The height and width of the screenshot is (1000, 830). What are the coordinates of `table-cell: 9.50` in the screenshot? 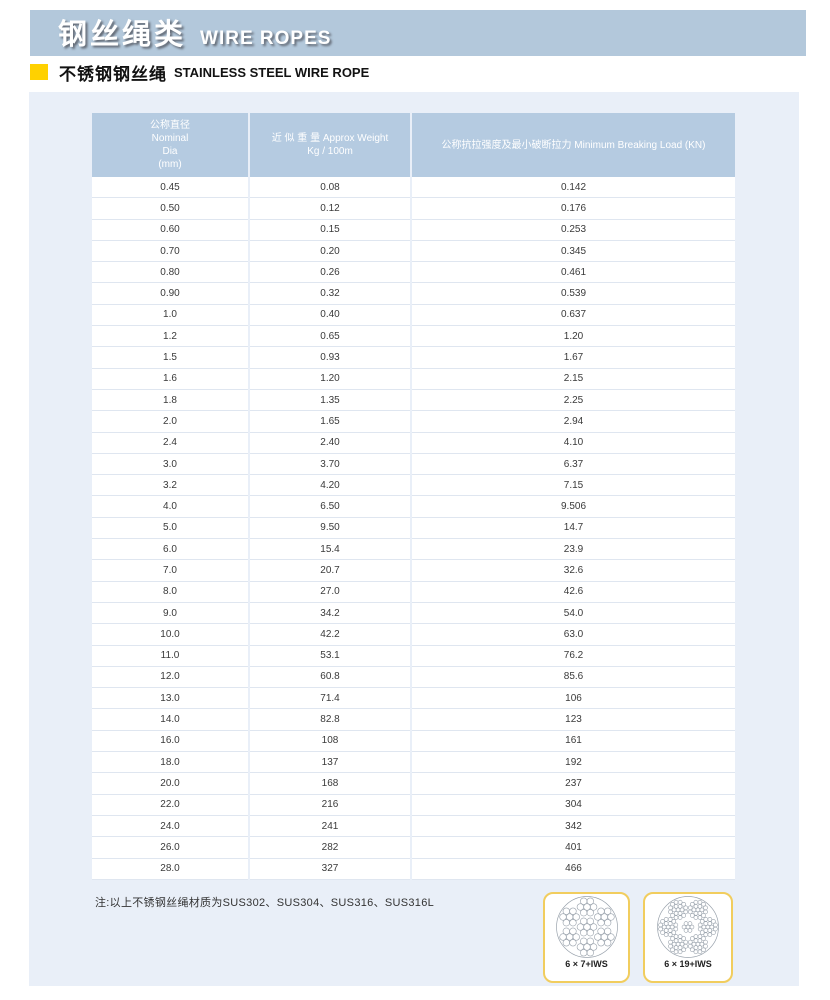 It's located at (330, 528).